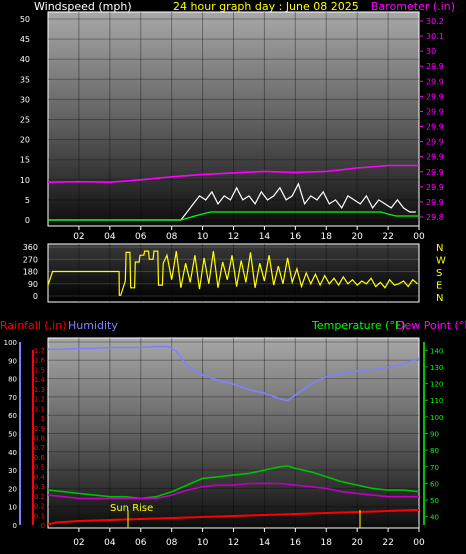 The image size is (466, 554). What do you see at coordinates (39, 390) in the screenshot?
I see `rainfall-tick-label: 1.3` at bounding box center [39, 390].